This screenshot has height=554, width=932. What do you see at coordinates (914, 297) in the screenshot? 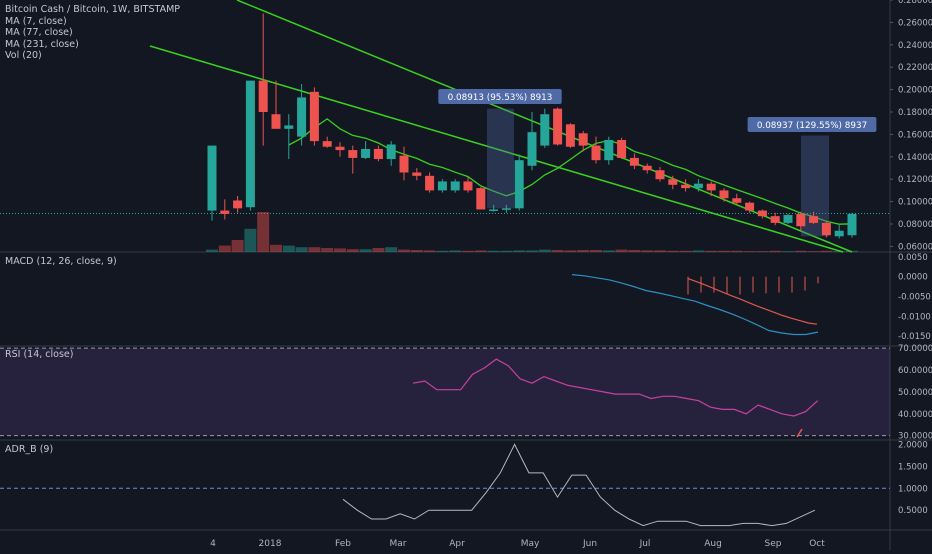
I see `macd-tick-label: -0.0050` at bounding box center [914, 297].